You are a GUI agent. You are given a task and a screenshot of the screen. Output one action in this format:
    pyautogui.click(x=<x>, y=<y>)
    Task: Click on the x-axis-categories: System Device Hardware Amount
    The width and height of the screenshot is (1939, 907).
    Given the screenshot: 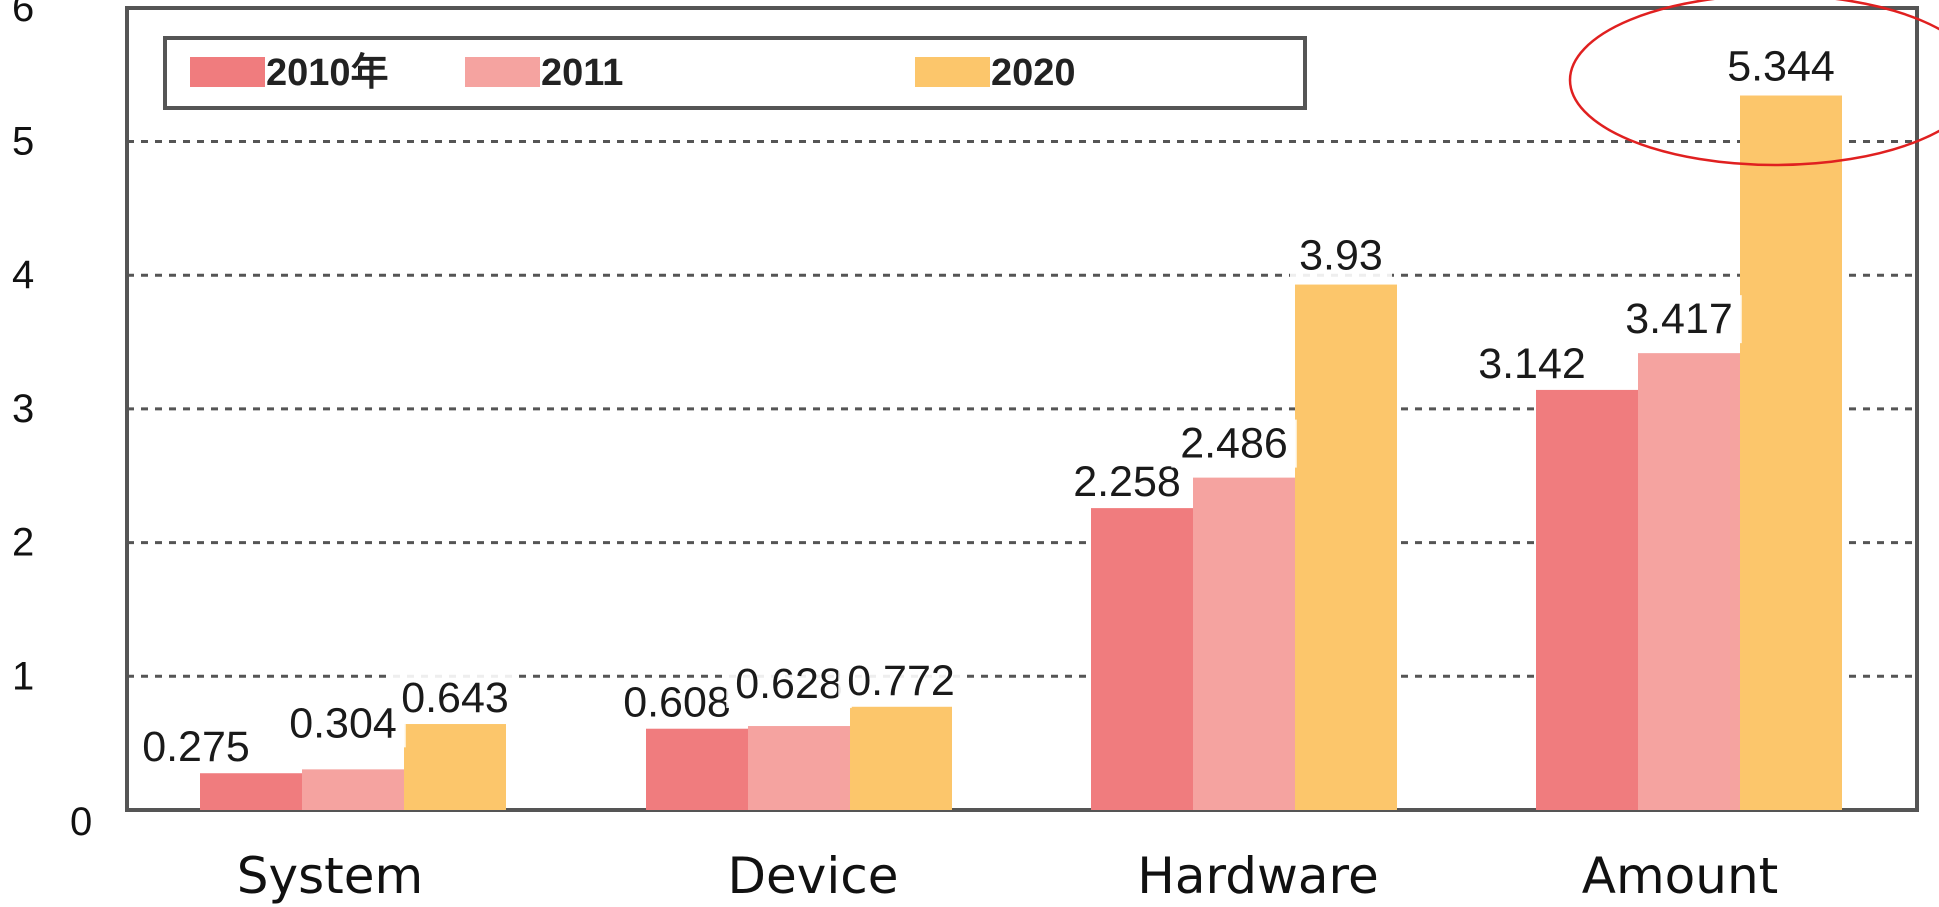 What is the action you would take?
    pyautogui.click(x=1007, y=876)
    